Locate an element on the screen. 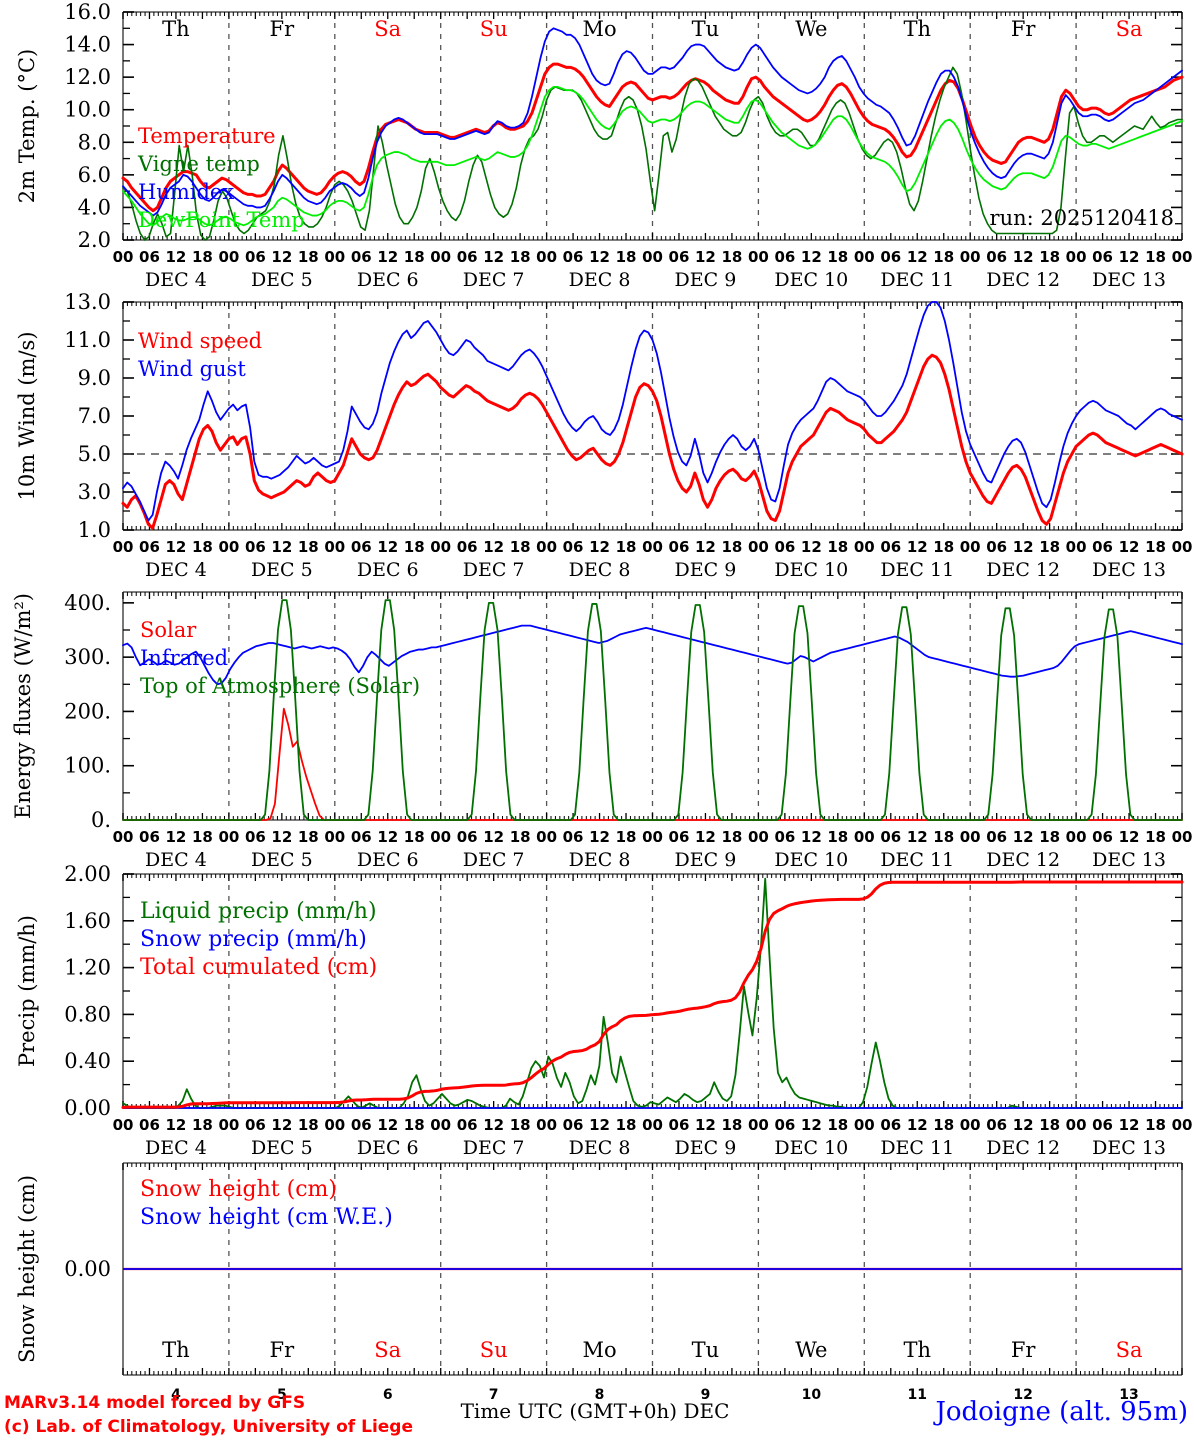  y-tick-label: 0.80 is located at coordinates (87, 1014).